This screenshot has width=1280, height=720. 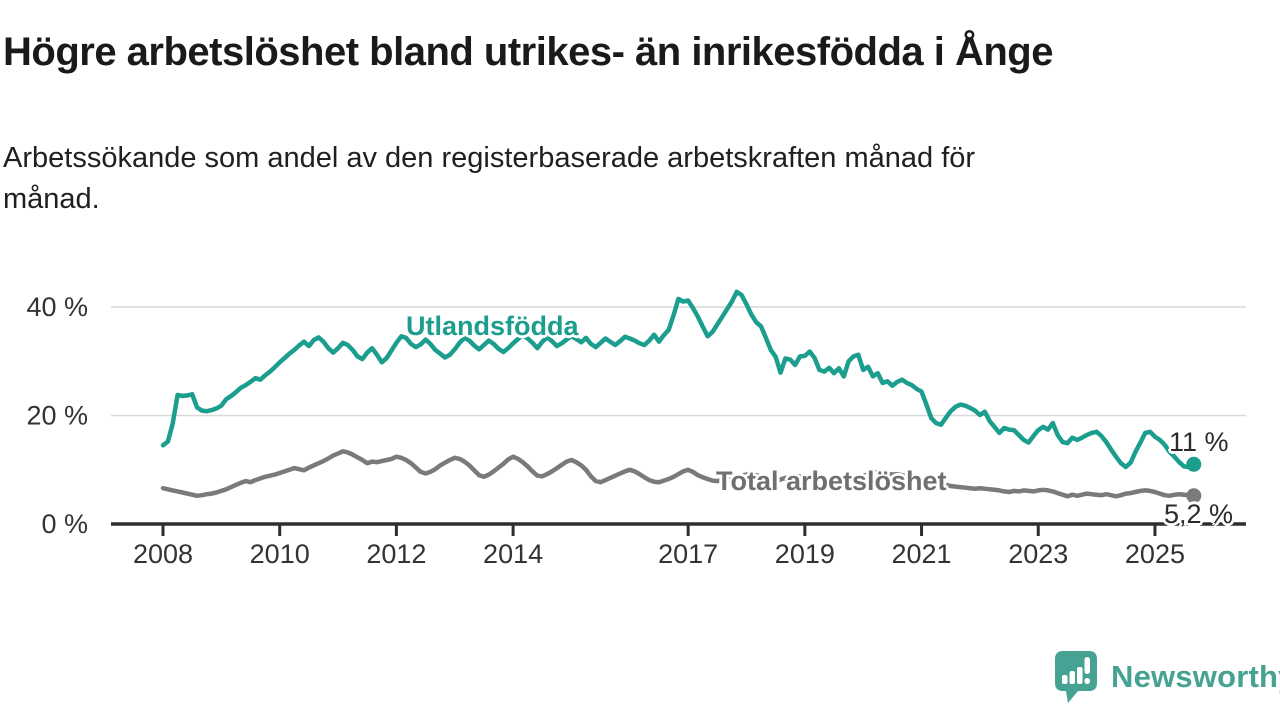 I want to click on y-axis-label: 20 %, so click(x=57, y=416).